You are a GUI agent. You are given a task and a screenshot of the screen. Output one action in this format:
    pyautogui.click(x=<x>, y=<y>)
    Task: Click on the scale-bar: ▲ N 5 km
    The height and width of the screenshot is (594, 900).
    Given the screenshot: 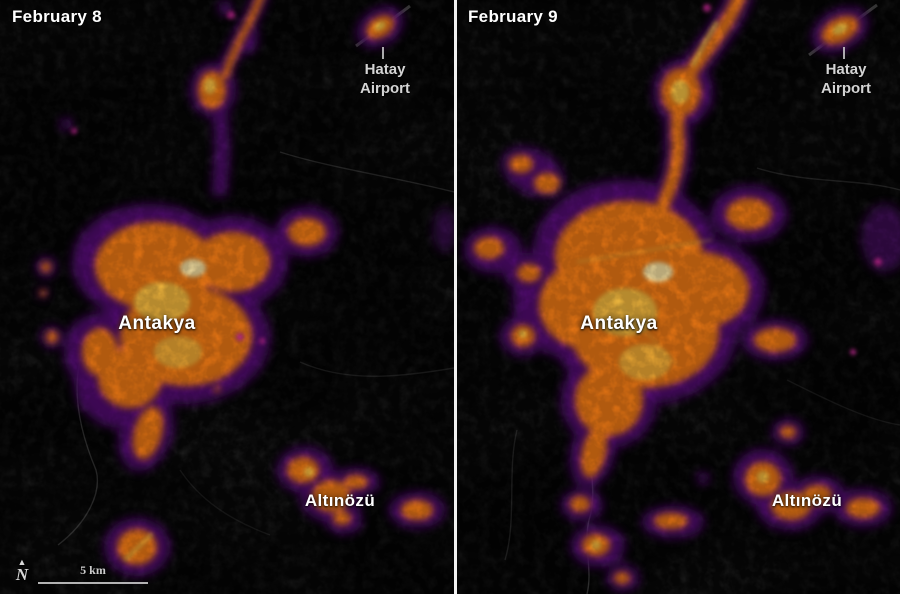 What is the action you would take?
    pyautogui.click(x=85, y=572)
    